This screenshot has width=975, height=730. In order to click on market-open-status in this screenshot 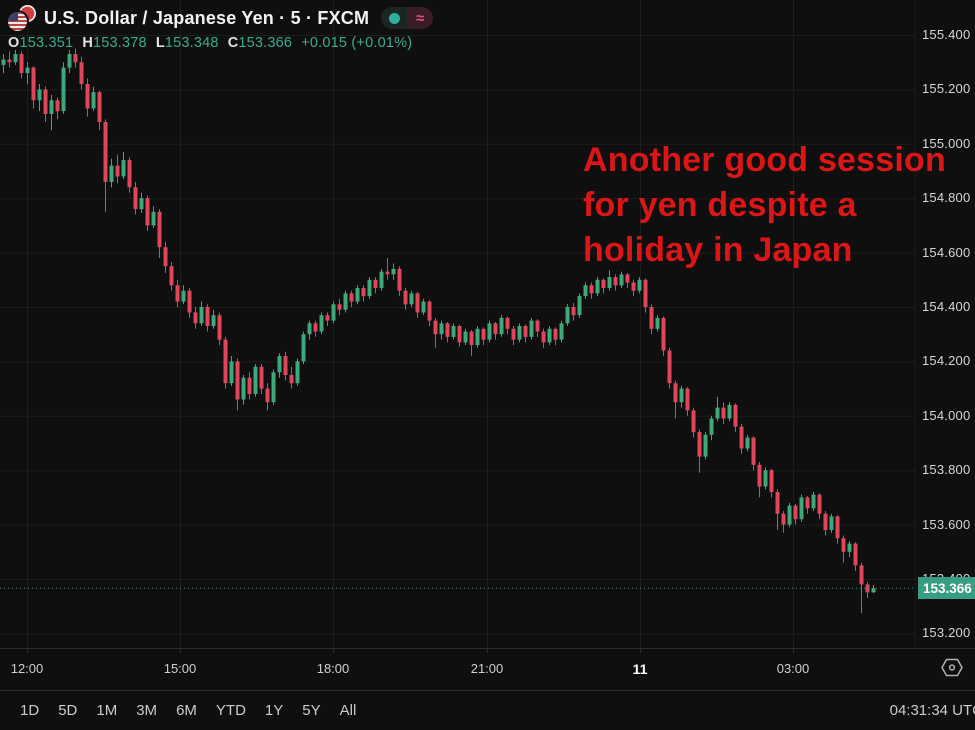, I will do `click(394, 18)`.